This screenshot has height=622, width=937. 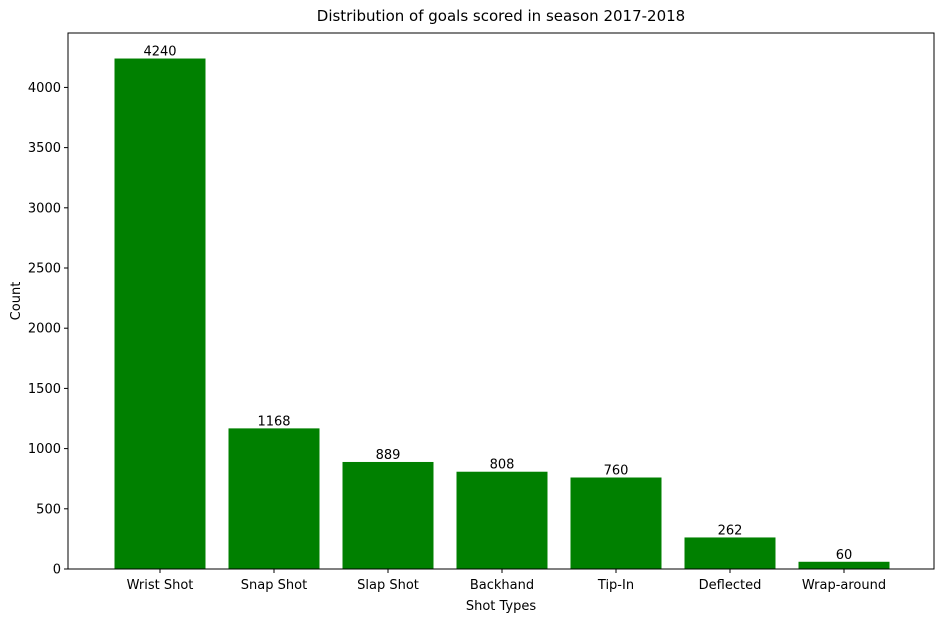 What do you see at coordinates (616, 523) in the screenshot?
I see `bar-tip-in` at bounding box center [616, 523].